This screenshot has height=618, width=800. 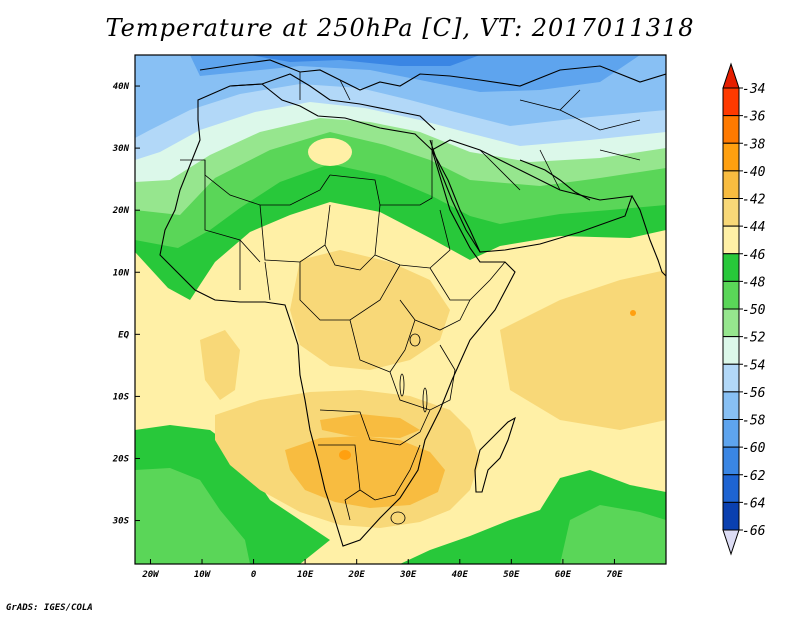 I want to click on border-tanzania, so click(x=422, y=377).